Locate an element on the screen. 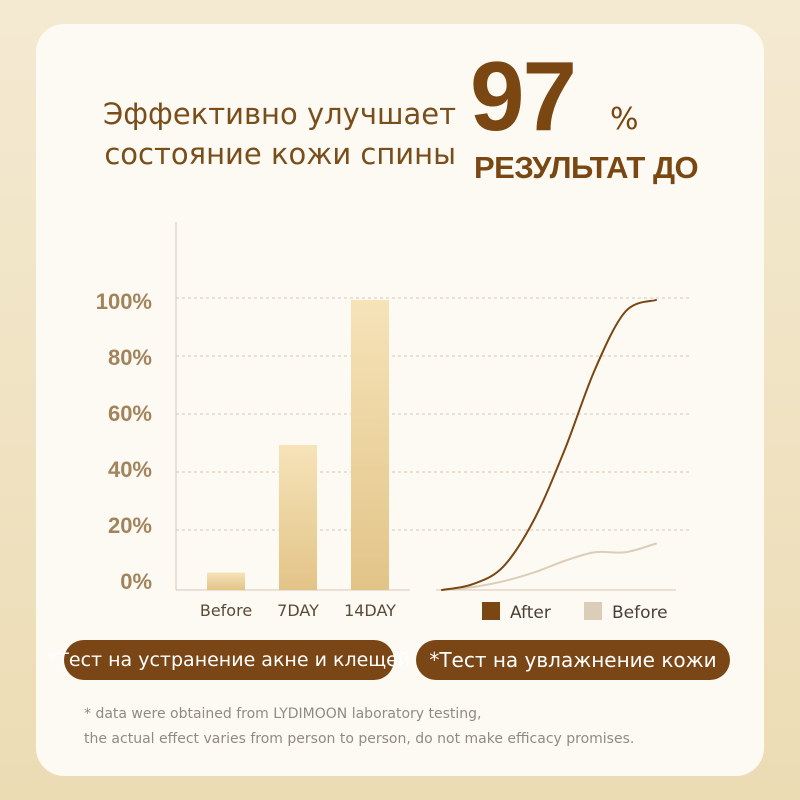  headline: Эффективно улучшает состояние кожи спины is located at coordinates (256, 134).